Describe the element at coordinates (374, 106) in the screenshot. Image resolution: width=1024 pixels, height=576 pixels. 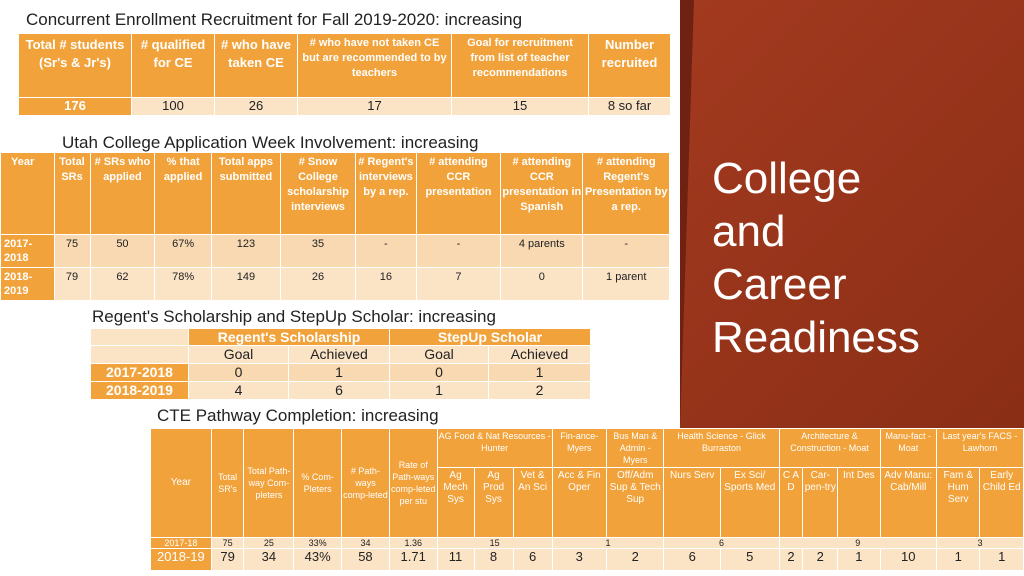
I see `table-cell: 17` at that location.